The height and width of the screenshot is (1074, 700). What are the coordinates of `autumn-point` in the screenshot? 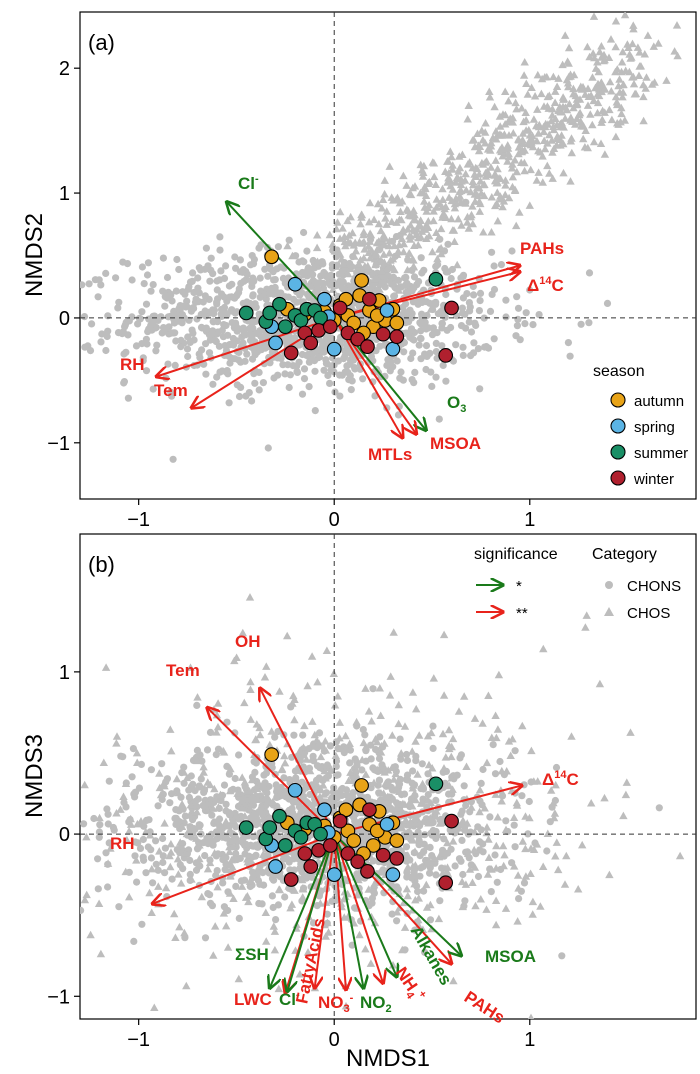 It's located at (361, 280).